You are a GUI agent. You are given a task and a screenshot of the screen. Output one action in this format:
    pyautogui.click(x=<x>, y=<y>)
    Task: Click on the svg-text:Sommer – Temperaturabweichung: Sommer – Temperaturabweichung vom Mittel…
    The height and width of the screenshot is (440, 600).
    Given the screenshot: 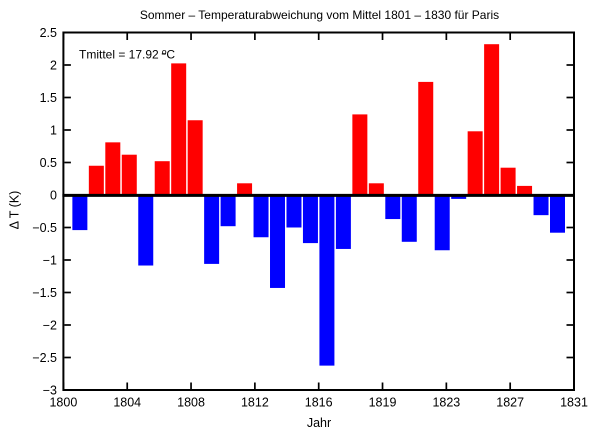 What is the action you would take?
    pyautogui.click(x=319, y=15)
    